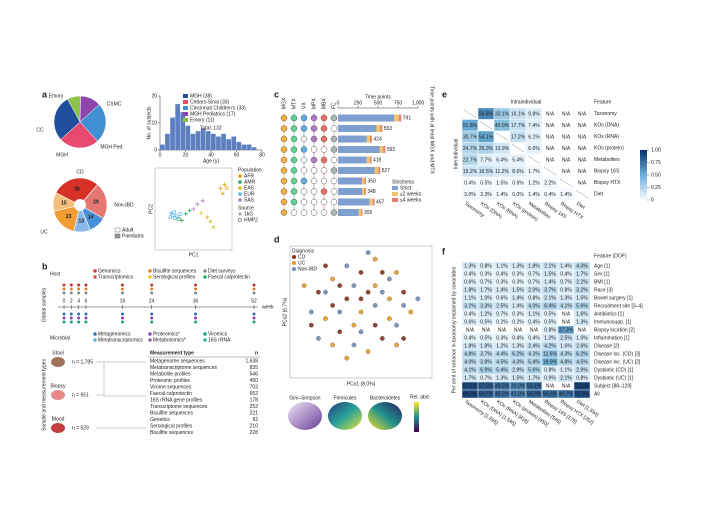  I want to click on diagonal-cell, so click(534, 159).